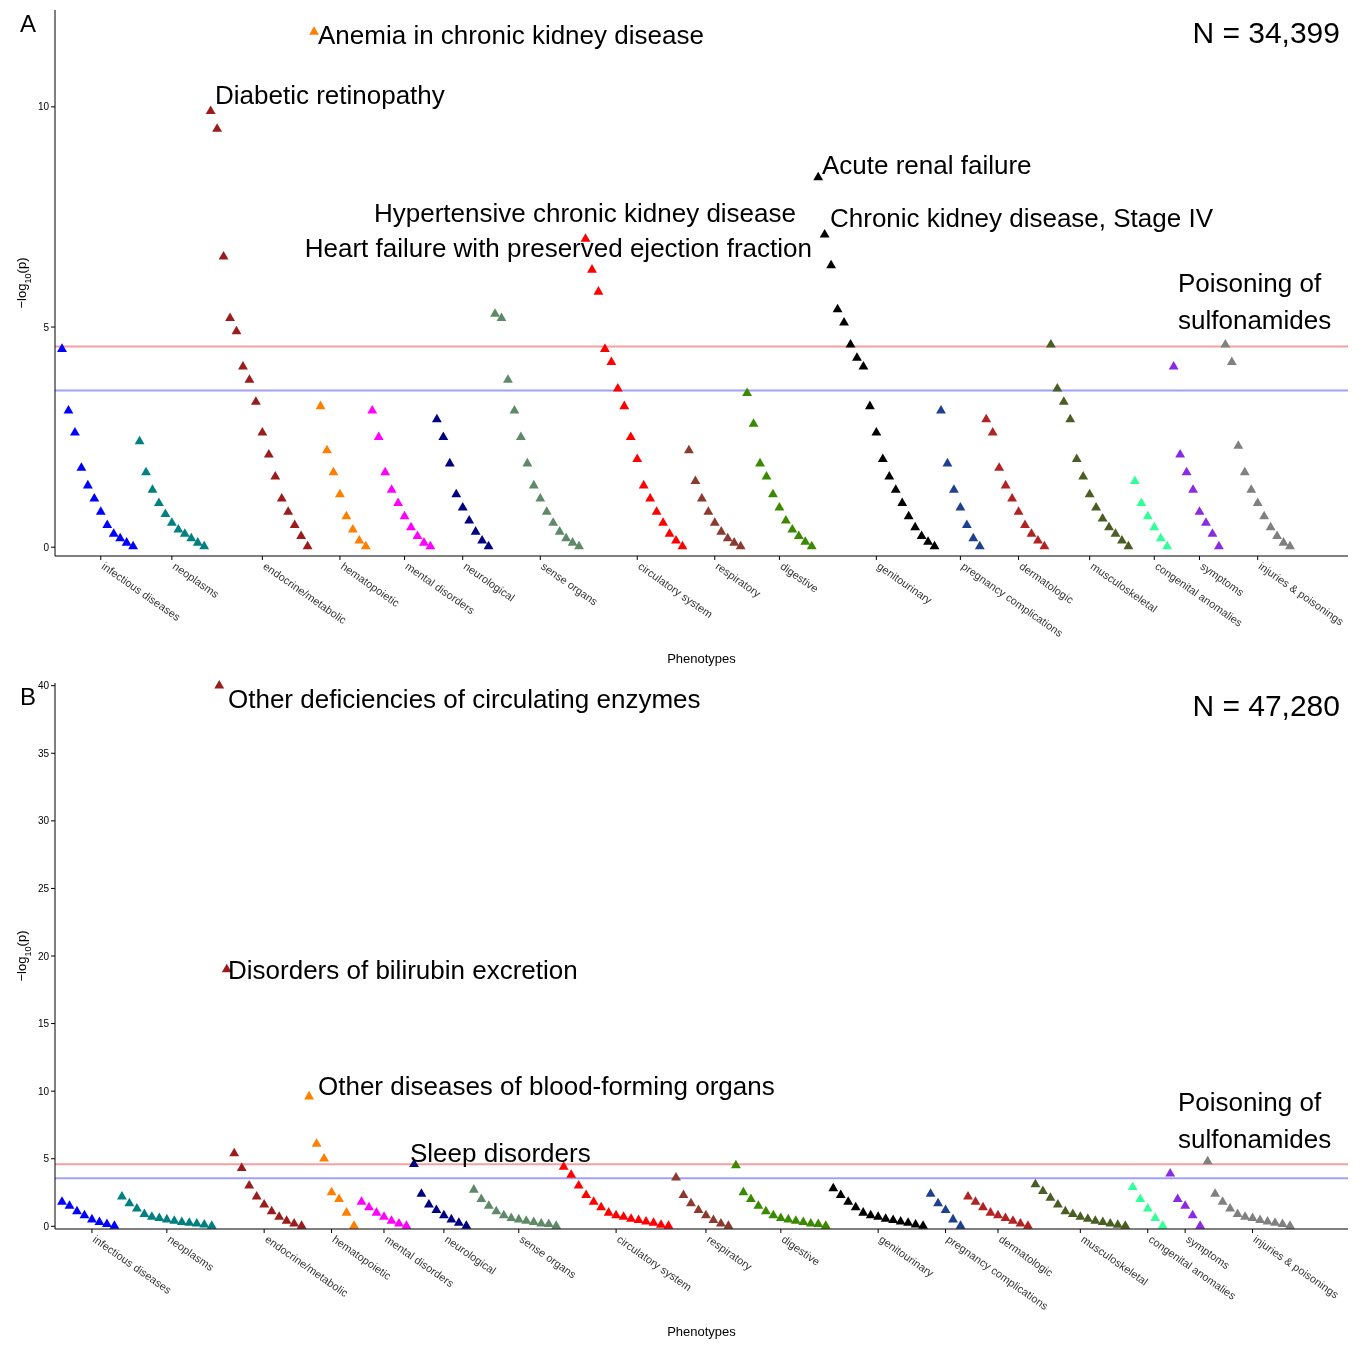 The height and width of the screenshot is (1347, 1368). Describe the element at coordinates (43, 753) in the screenshot. I see `y-tick-label: 35` at that location.